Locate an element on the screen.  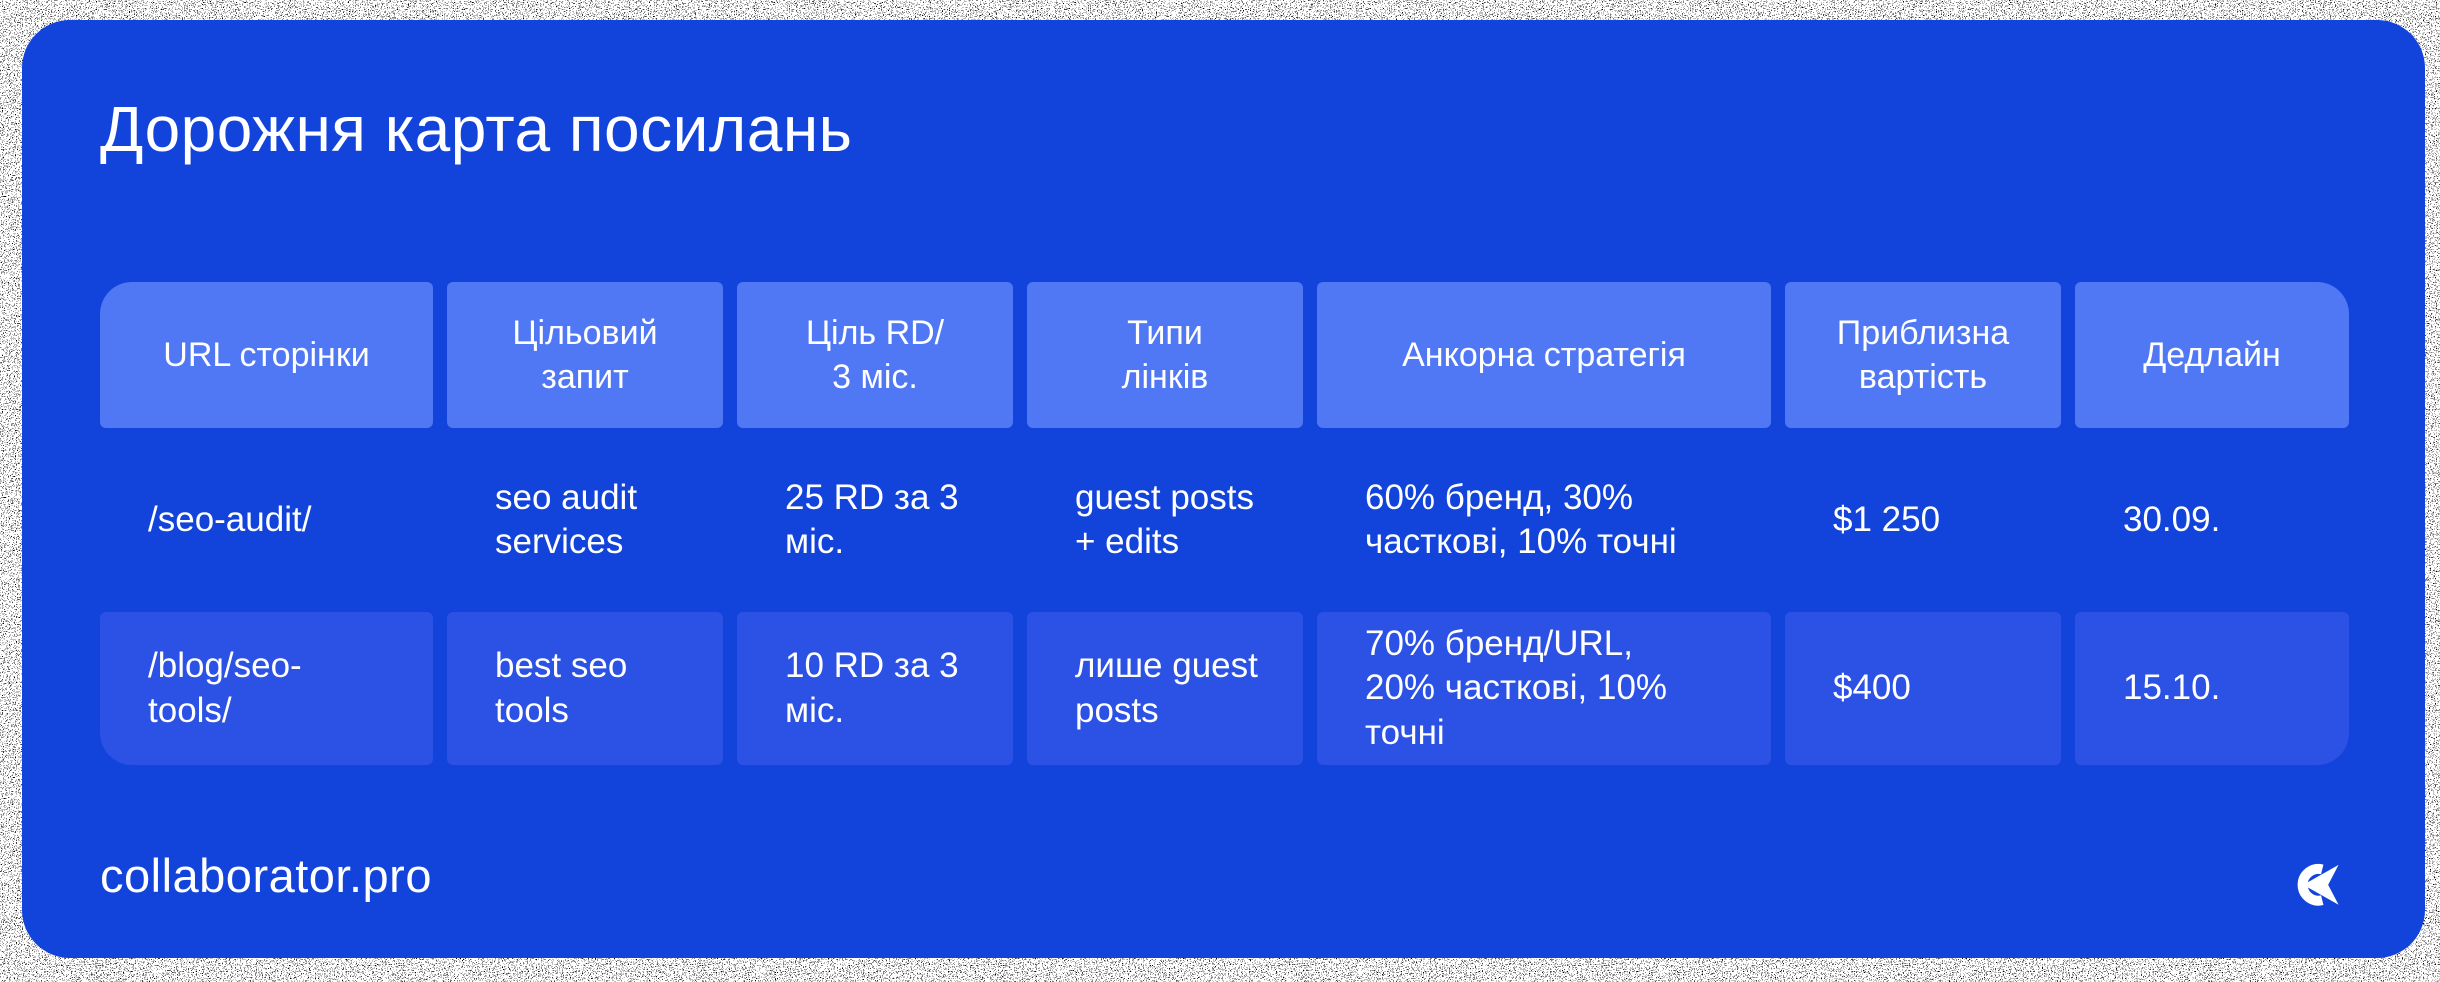
row2-deadline-cell: 15.10. is located at coordinates (2212, 688).